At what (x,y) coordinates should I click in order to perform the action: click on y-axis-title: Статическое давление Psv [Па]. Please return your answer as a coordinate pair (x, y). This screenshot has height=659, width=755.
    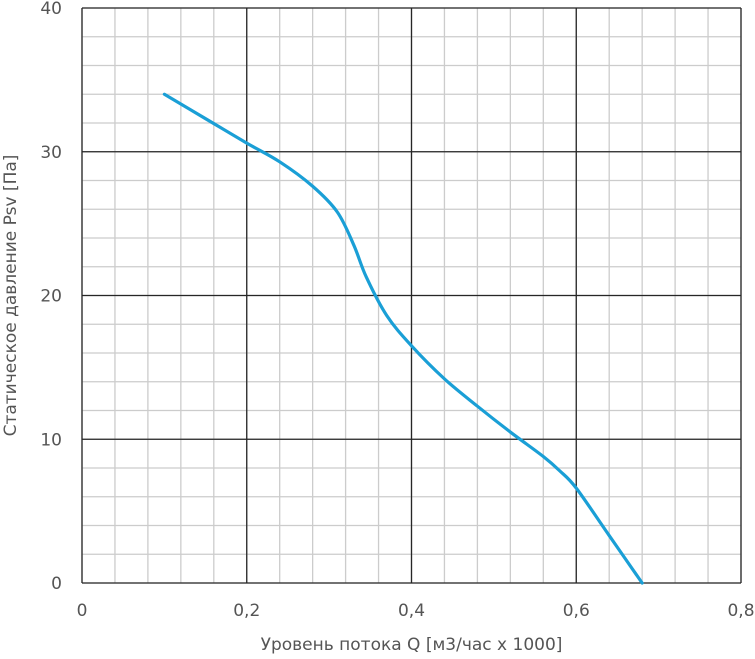
    Looking at the image, I should click on (11, 296).